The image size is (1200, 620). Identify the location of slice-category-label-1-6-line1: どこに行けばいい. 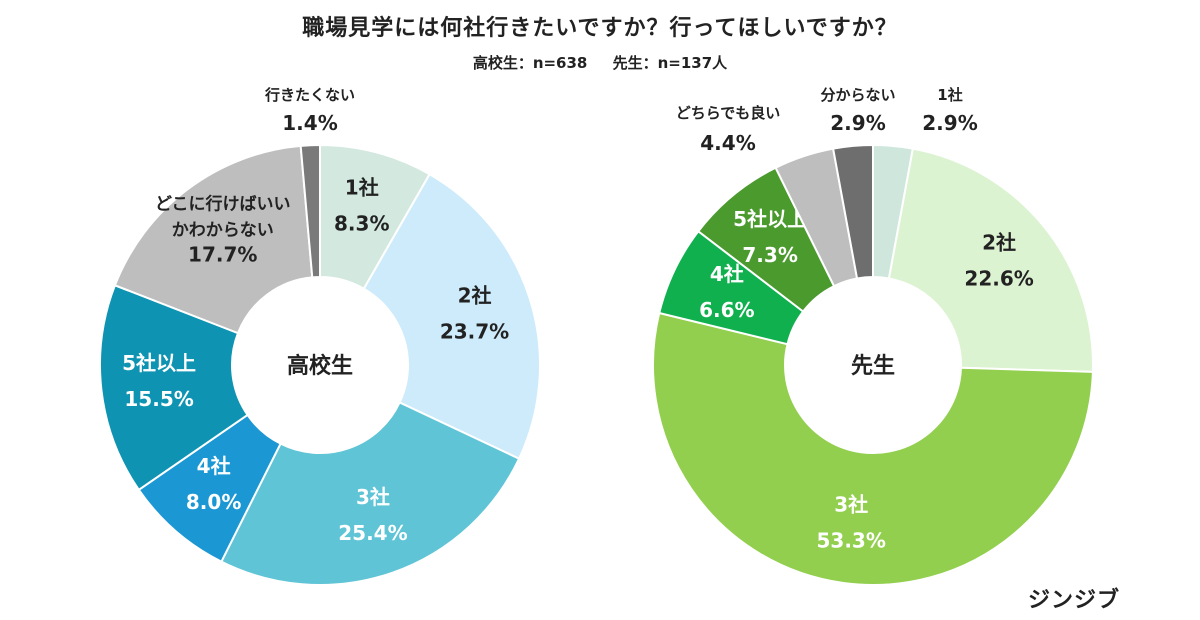
(223, 203).